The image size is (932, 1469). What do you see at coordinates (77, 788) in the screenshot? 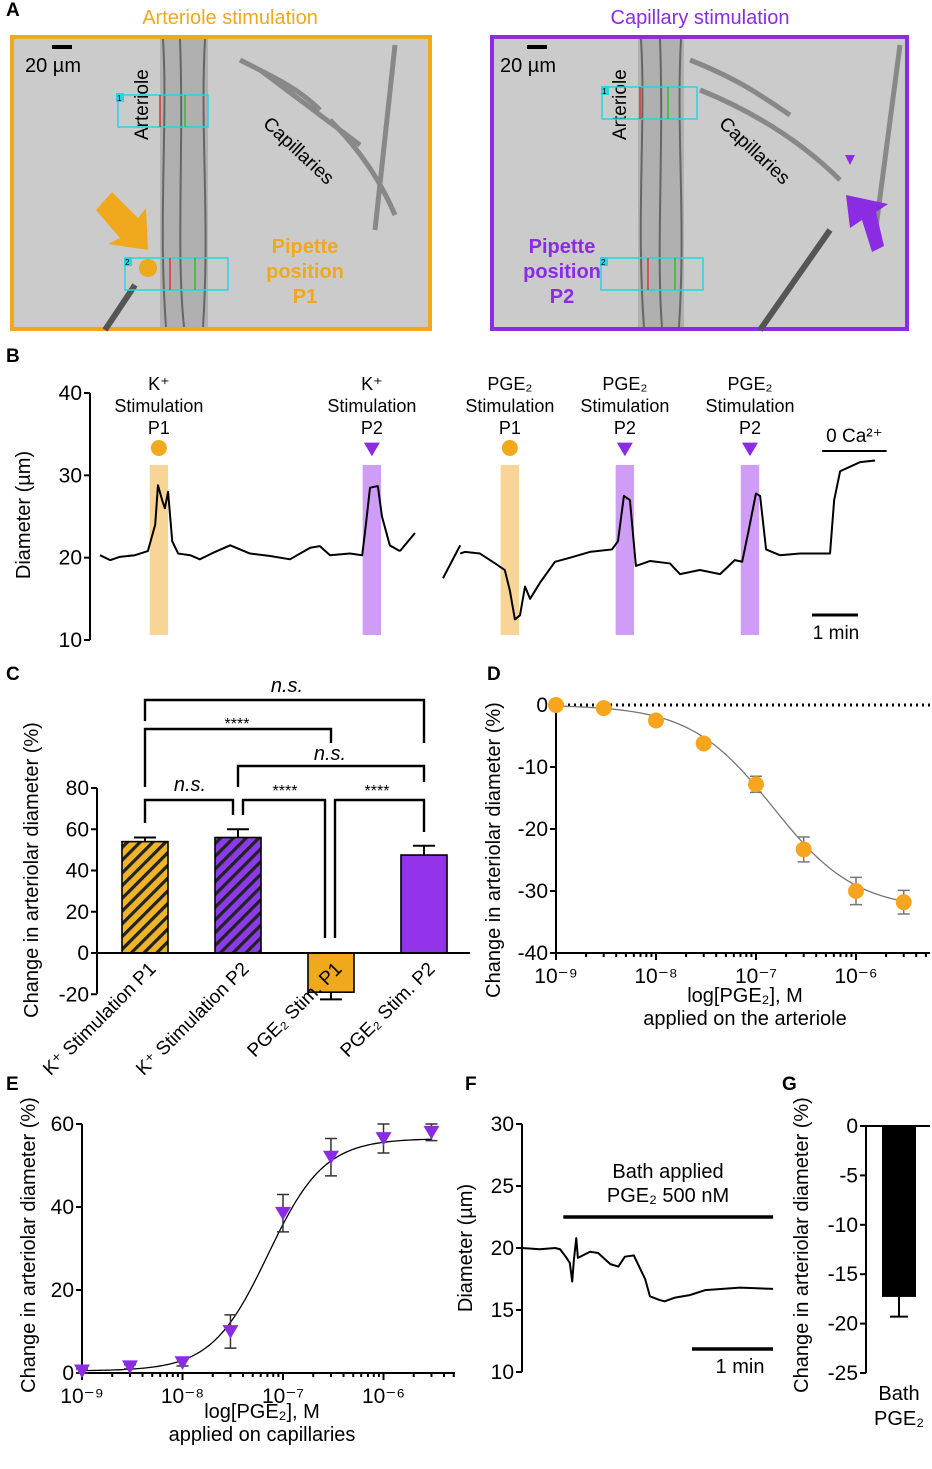
I see `y-tick-label: 80` at bounding box center [77, 788].